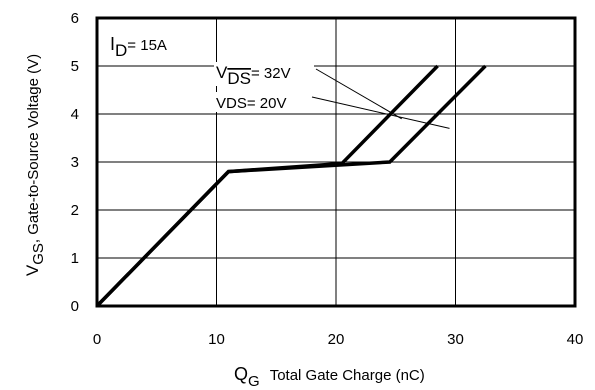 This screenshot has height=390, width=595. I want to click on x-tick-label-1: 10, so click(216, 339).